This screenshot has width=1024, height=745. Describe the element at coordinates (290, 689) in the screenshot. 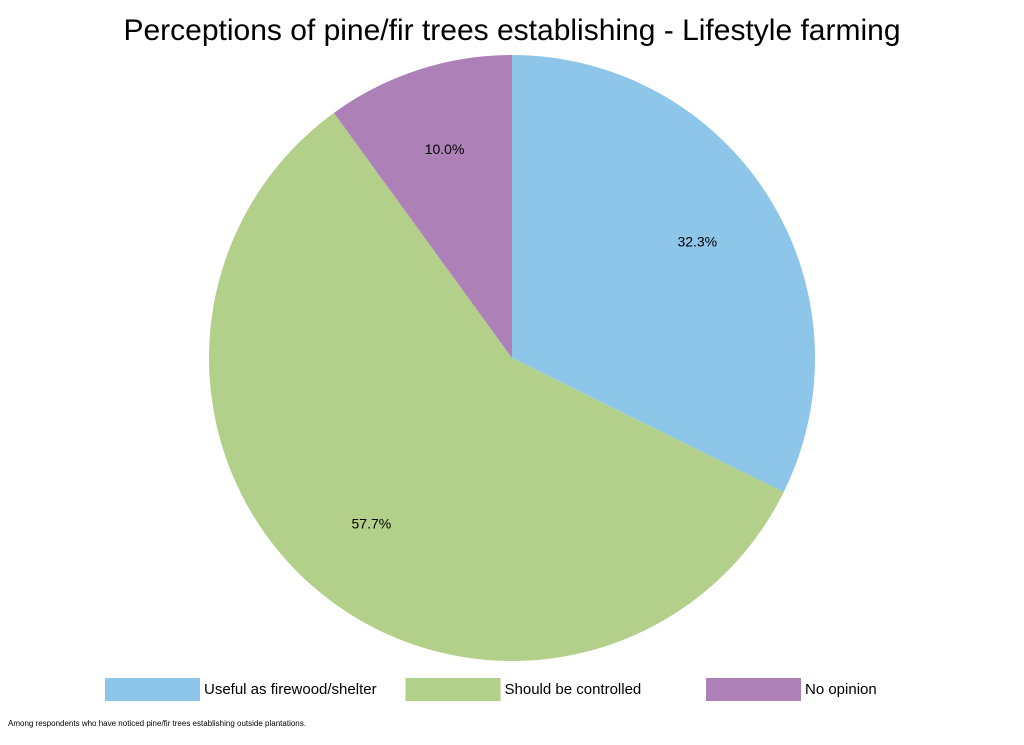

I see `legend-label: Useful as firewood/shelter` at that location.